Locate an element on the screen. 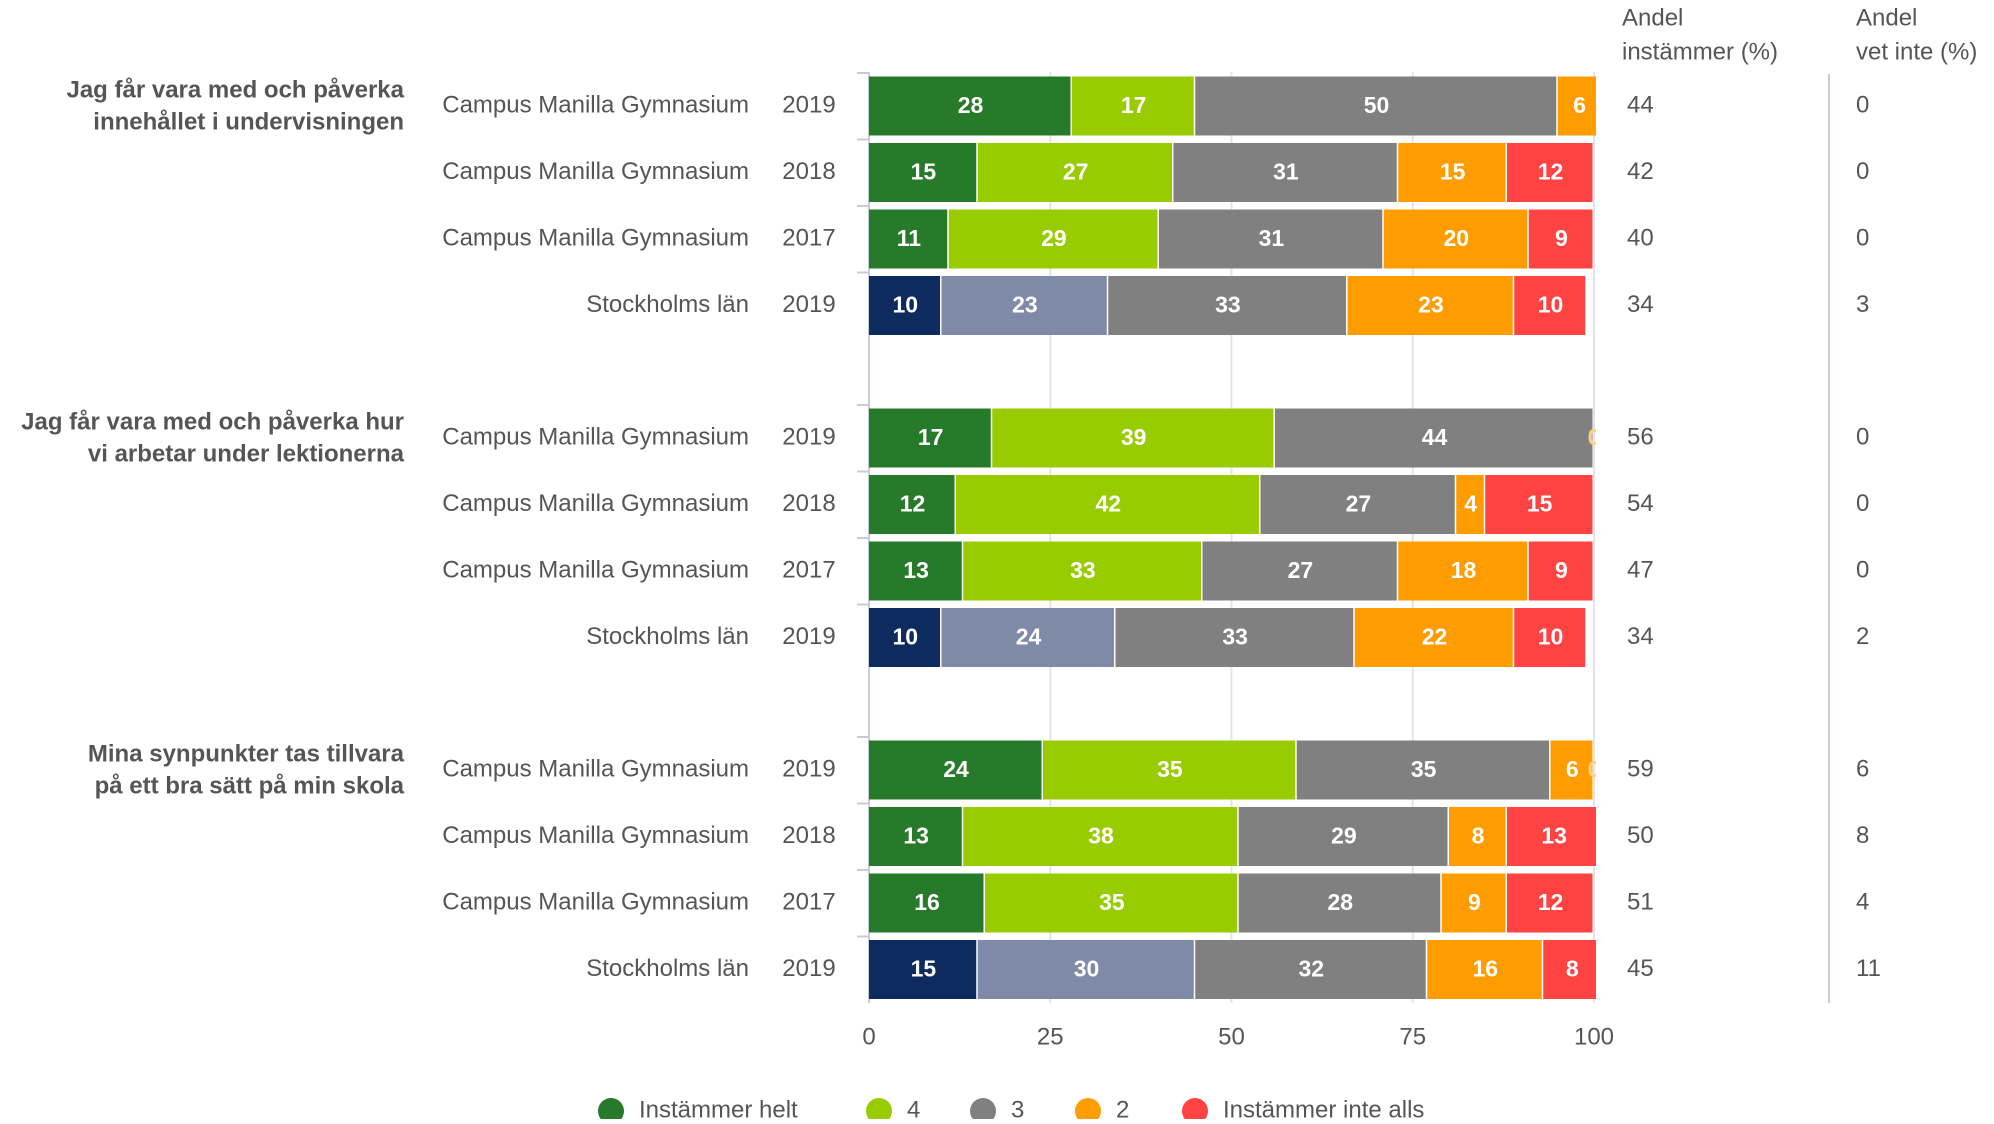 The height and width of the screenshot is (1124, 1994). agree-value: 51 is located at coordinates (1640, 901).